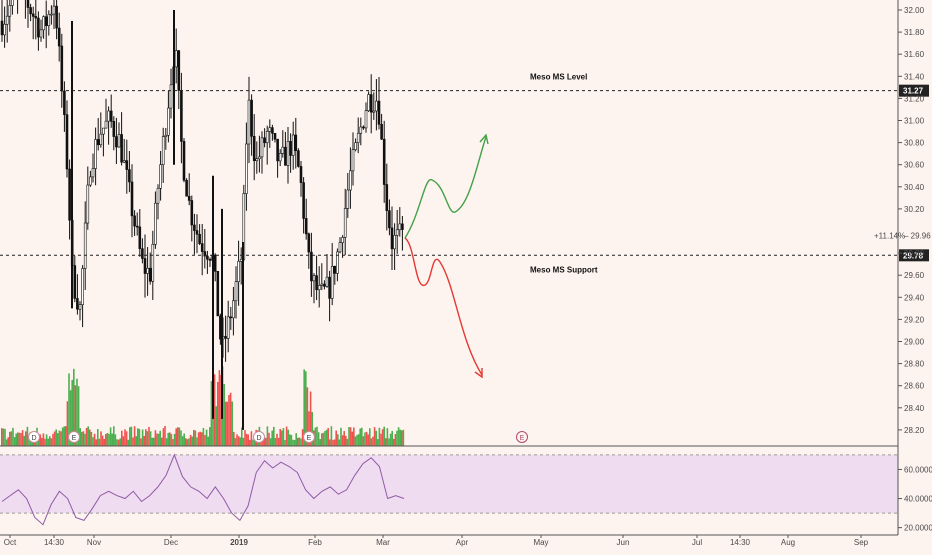  I want to click on price-tick-label: 28.80, so click(914, 364).